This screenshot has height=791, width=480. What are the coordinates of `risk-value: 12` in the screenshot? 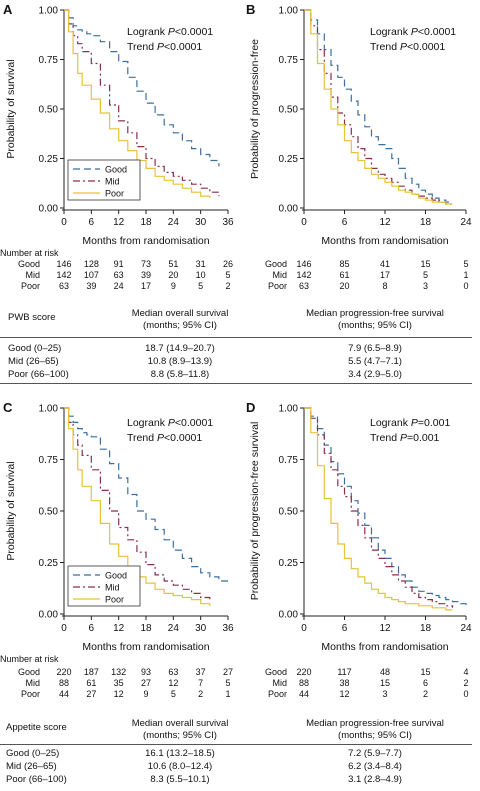 It's located at (173, 683).